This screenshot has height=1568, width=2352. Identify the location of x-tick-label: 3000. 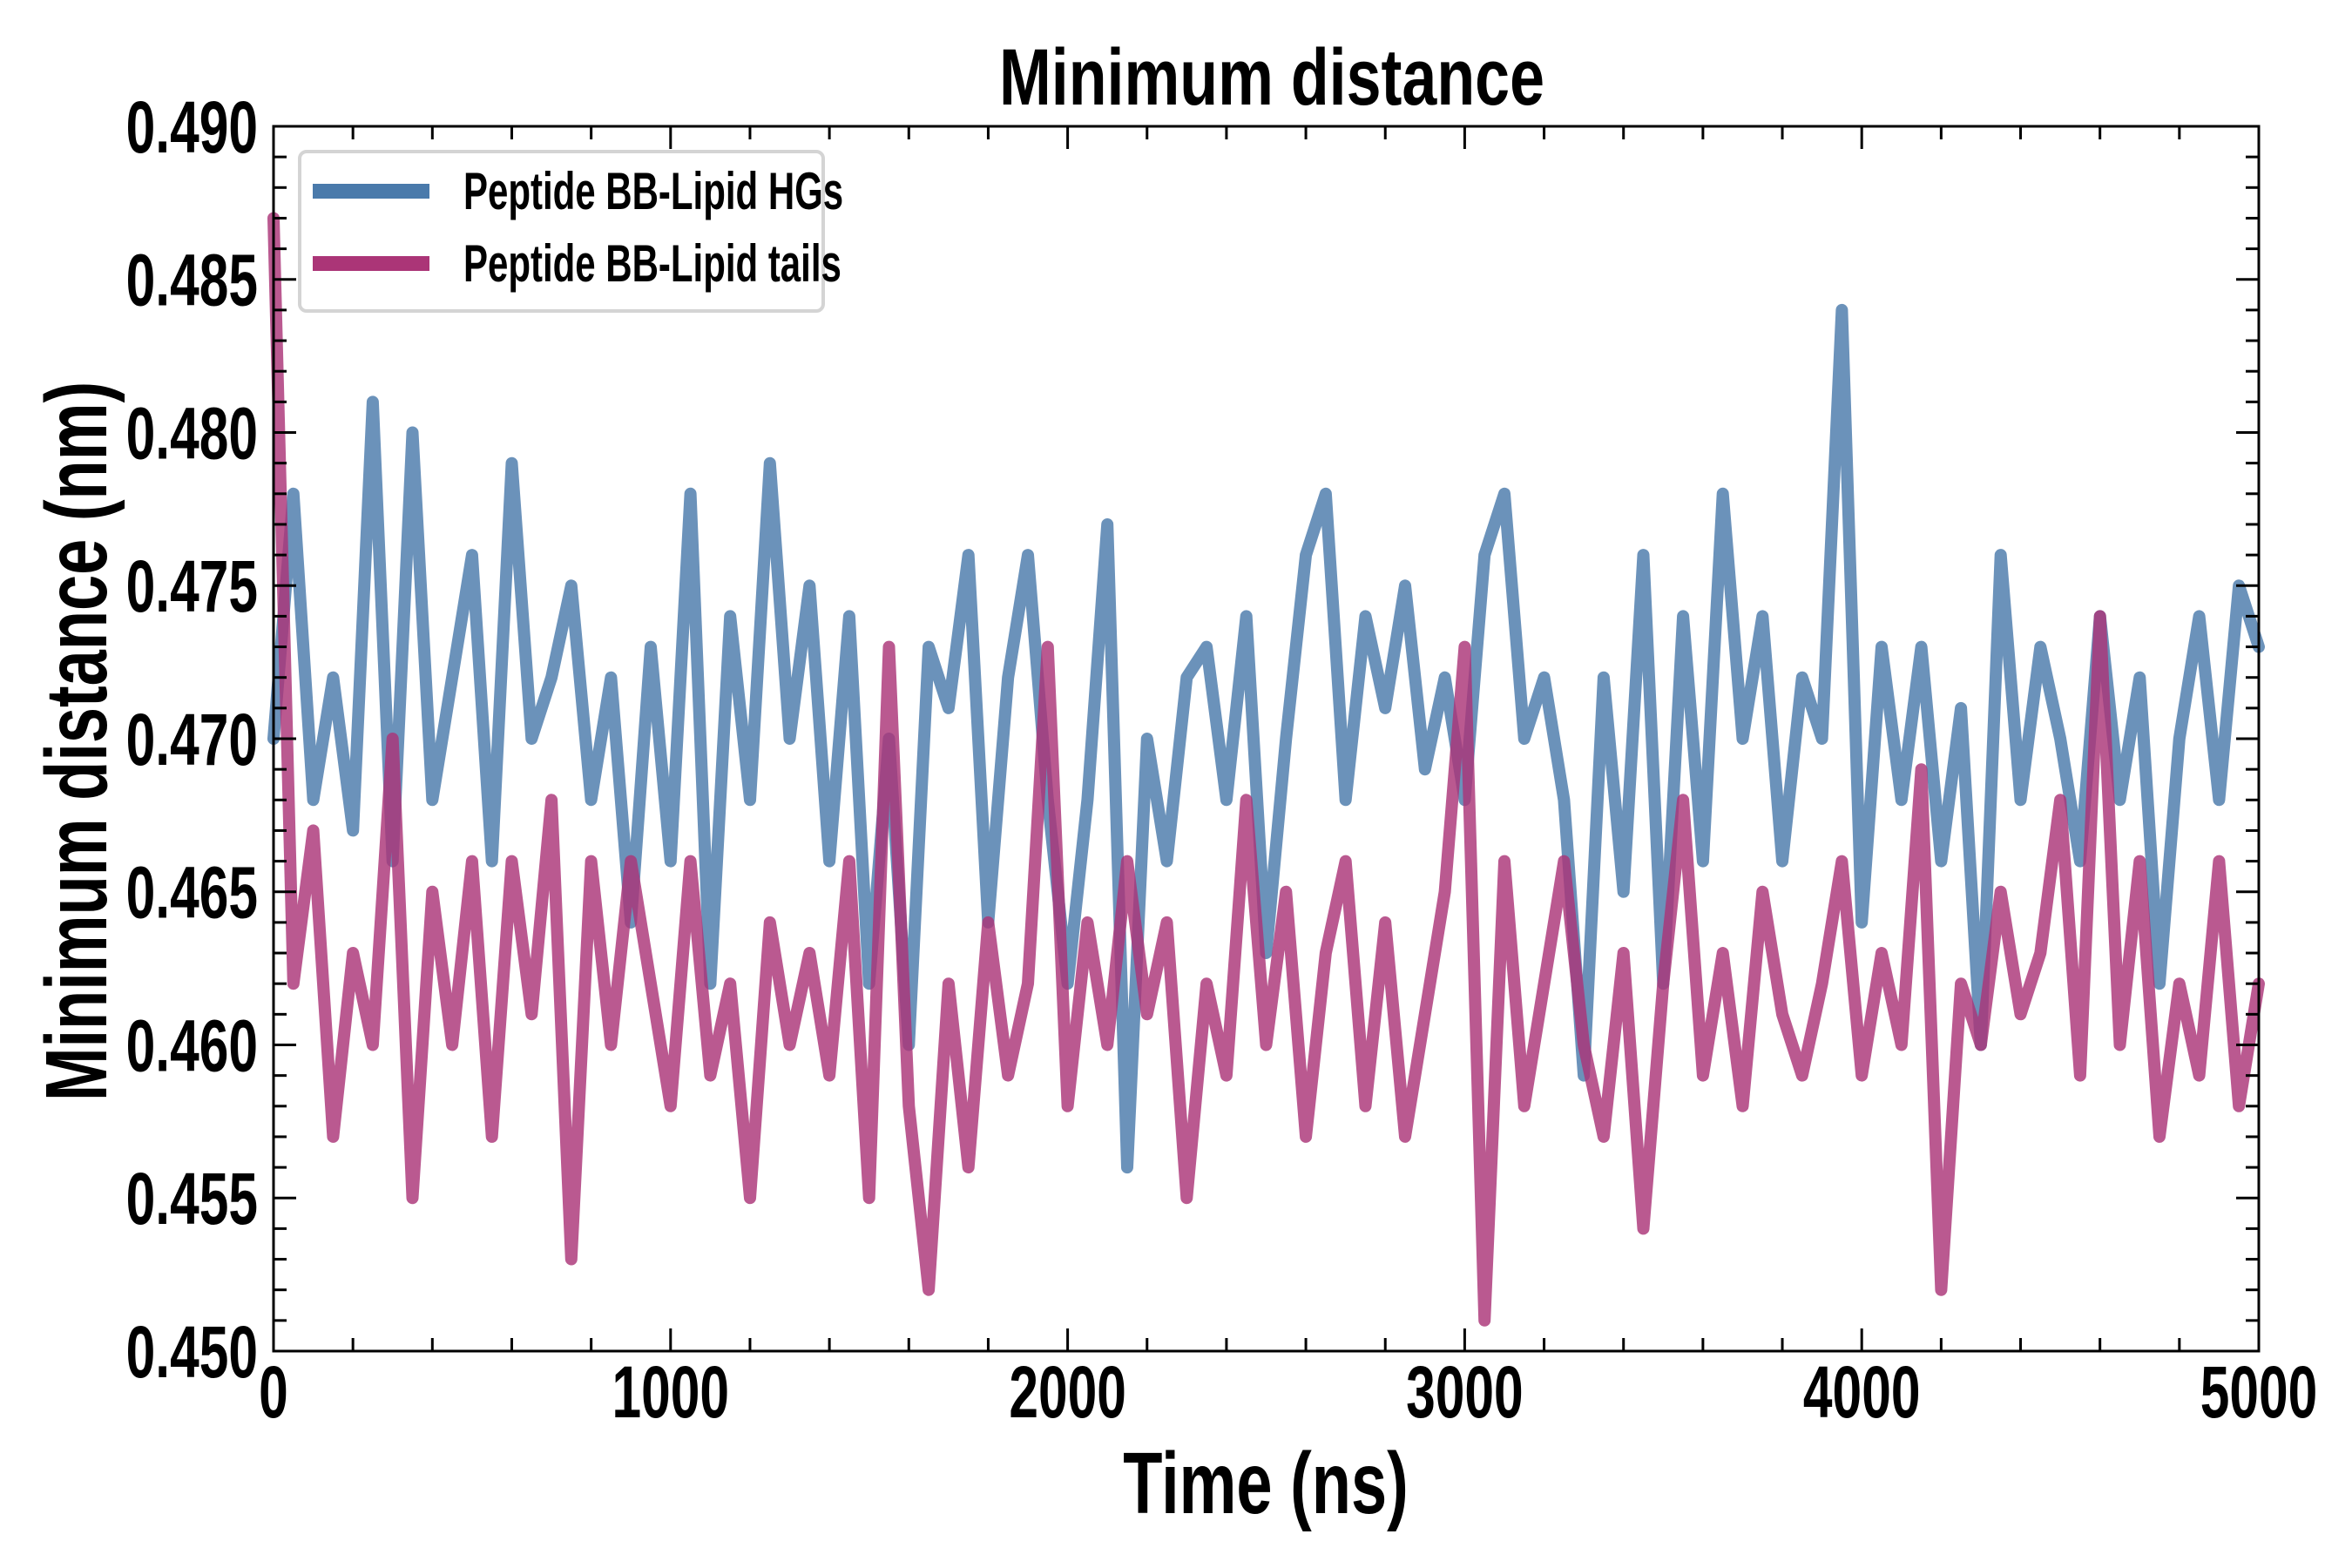
(1465, 1392).